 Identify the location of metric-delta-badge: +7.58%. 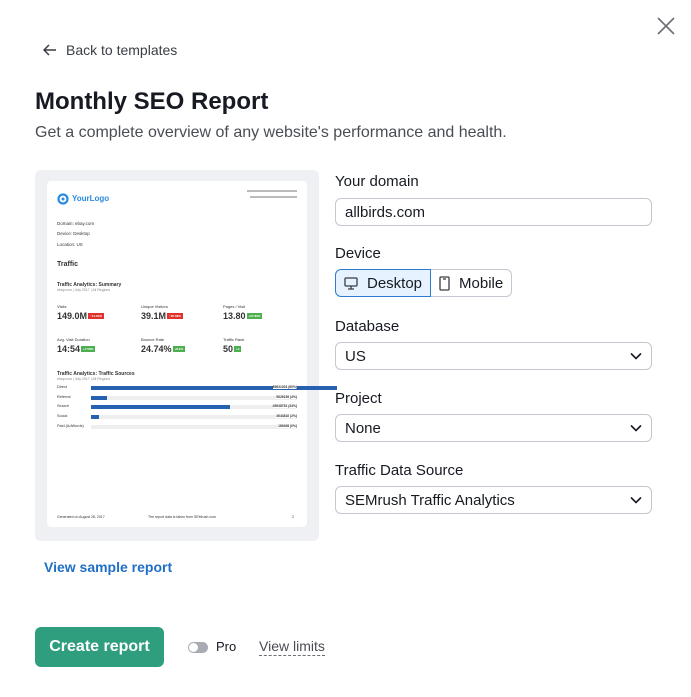
(88, 349).